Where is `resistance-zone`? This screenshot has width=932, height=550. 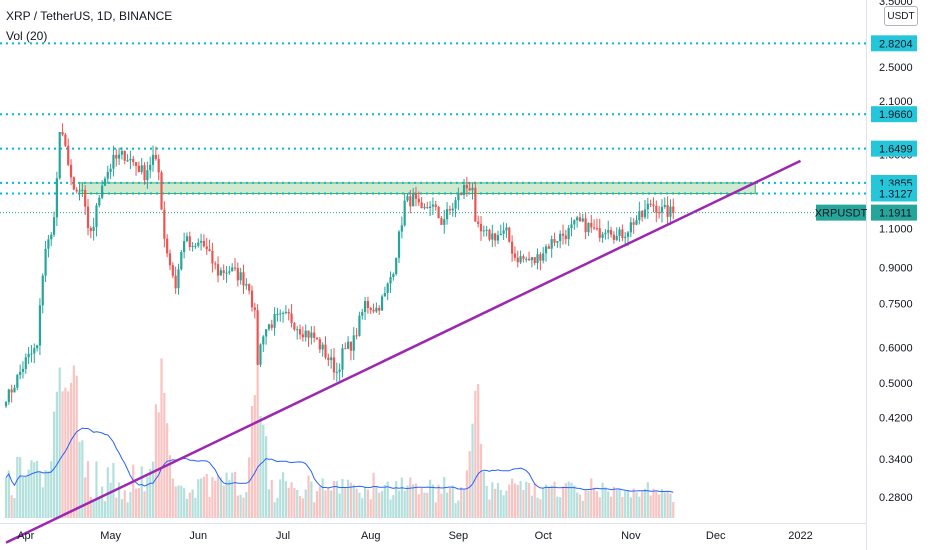
resistance-zone is located at coordinates (417, 188).